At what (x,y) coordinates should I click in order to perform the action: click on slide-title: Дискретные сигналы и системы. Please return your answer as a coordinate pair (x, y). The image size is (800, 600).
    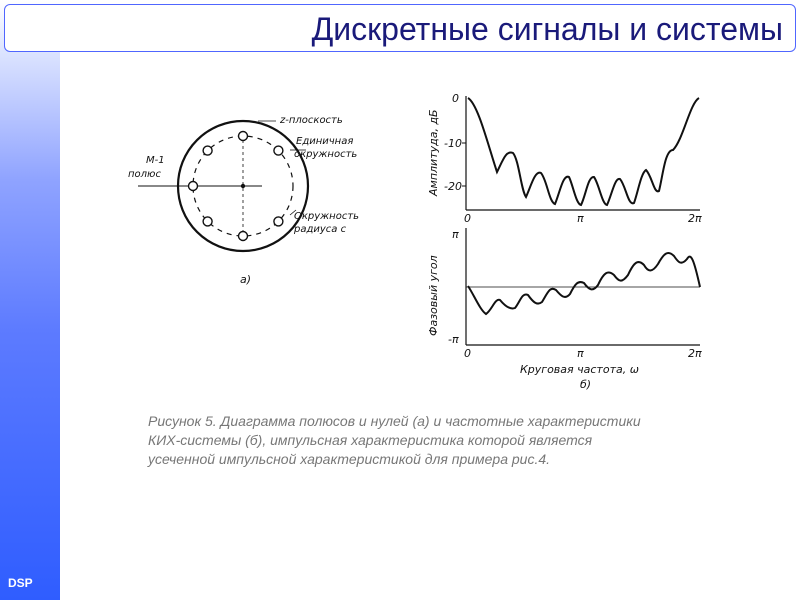
    Looking at the image, I should click on (547, 29).